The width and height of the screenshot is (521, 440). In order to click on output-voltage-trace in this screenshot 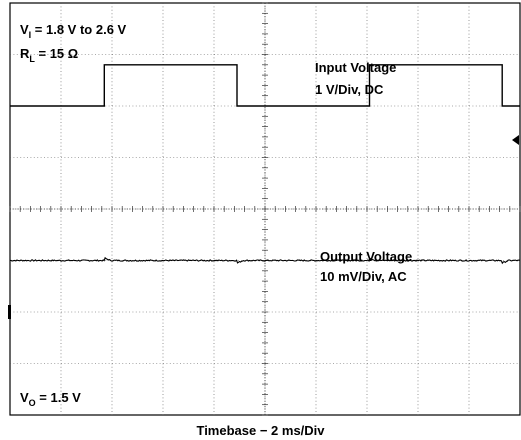, I will do `click(265, 260)`.